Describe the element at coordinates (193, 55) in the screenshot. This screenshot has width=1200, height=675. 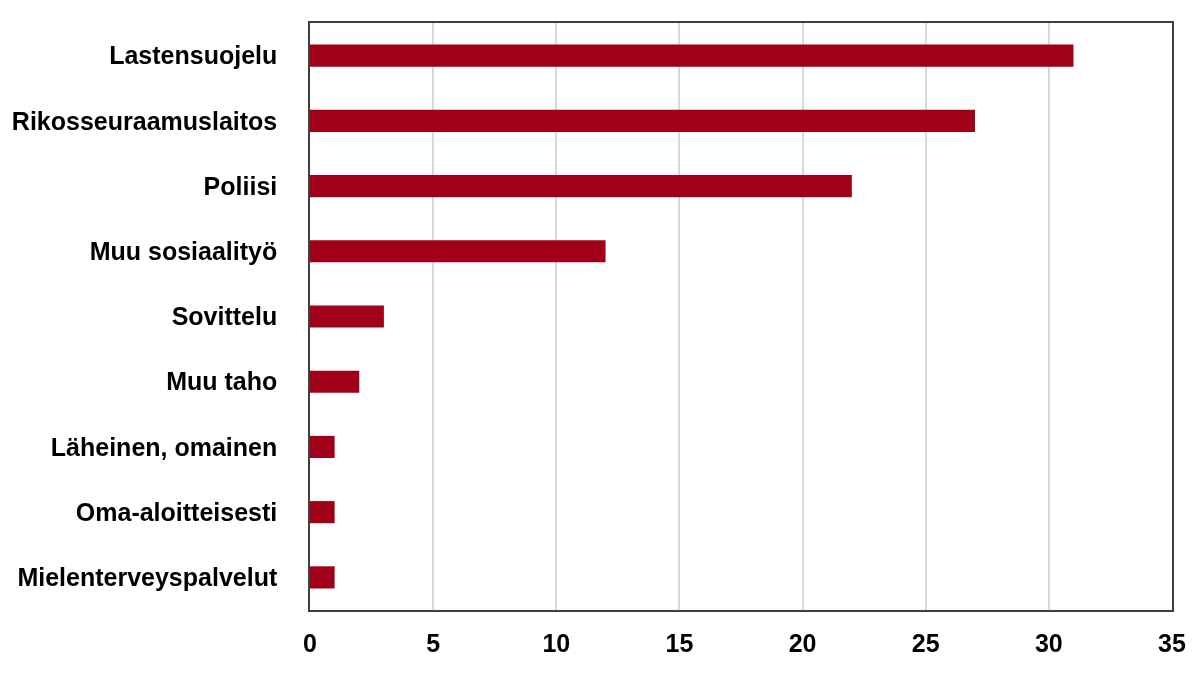
I see `y-tick-label: Lastensuojelu` at that location.